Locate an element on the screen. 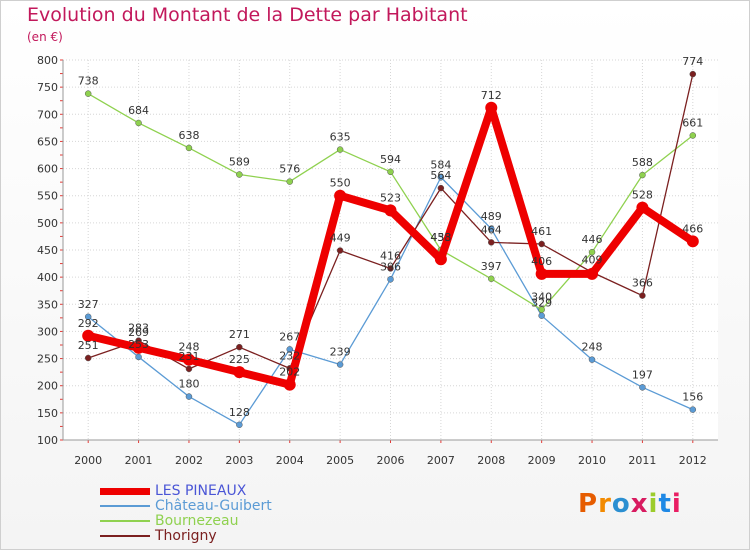 The height and width of the screenshot is (550, 750). x-tick-label: 2004 is located at coordinates (290, 460).